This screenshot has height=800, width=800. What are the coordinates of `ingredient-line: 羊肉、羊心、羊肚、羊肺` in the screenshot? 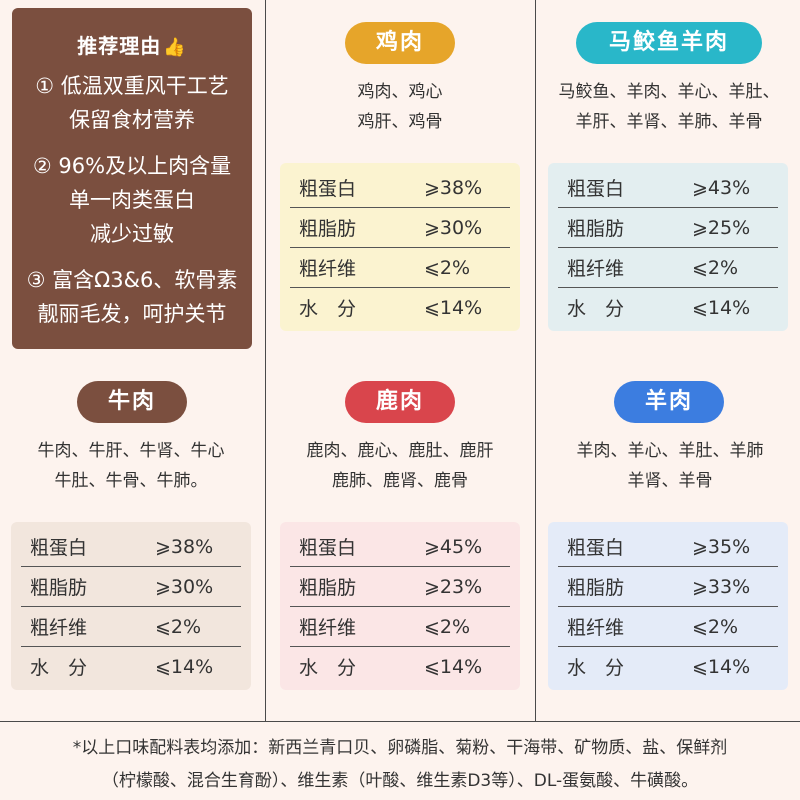 It's located at (670, 451).